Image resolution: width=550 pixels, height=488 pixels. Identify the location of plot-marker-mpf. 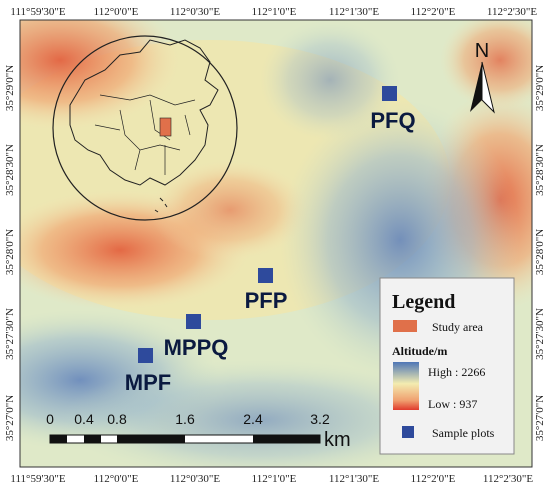
(145, 355).